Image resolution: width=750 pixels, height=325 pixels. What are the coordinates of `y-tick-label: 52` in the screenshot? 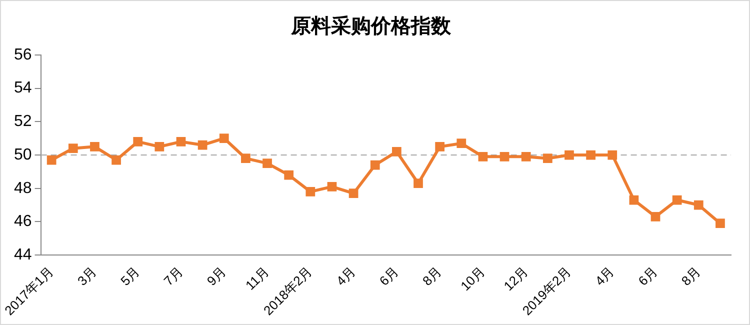 It's located at (23, 121).